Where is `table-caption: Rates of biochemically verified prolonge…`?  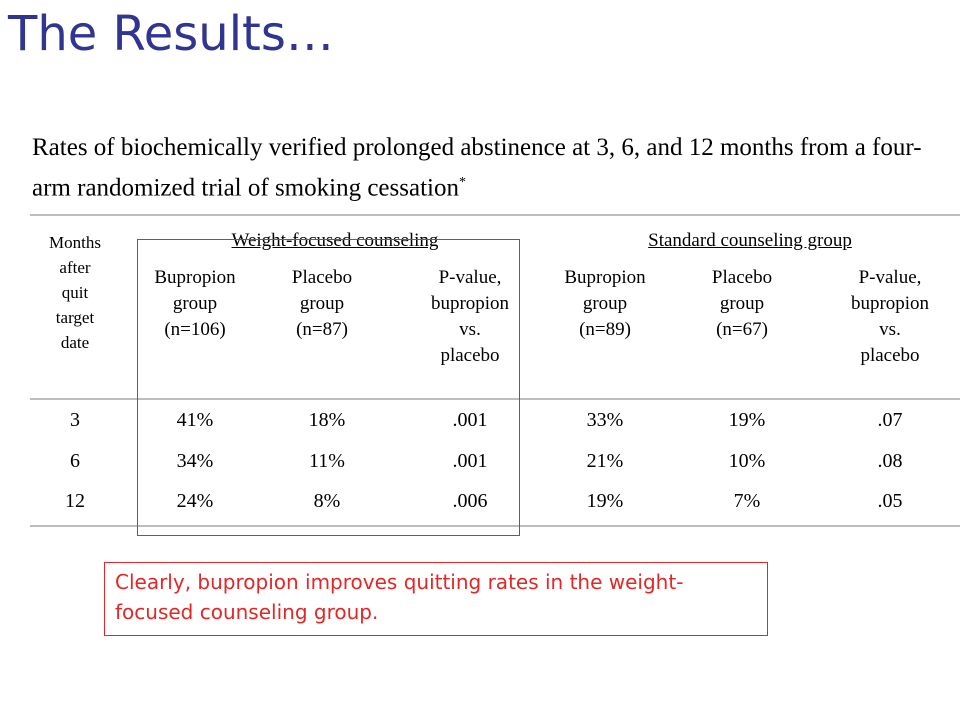 table-caption: Rates of biochemically verified prolonge… is located at coordinates (482, 167).